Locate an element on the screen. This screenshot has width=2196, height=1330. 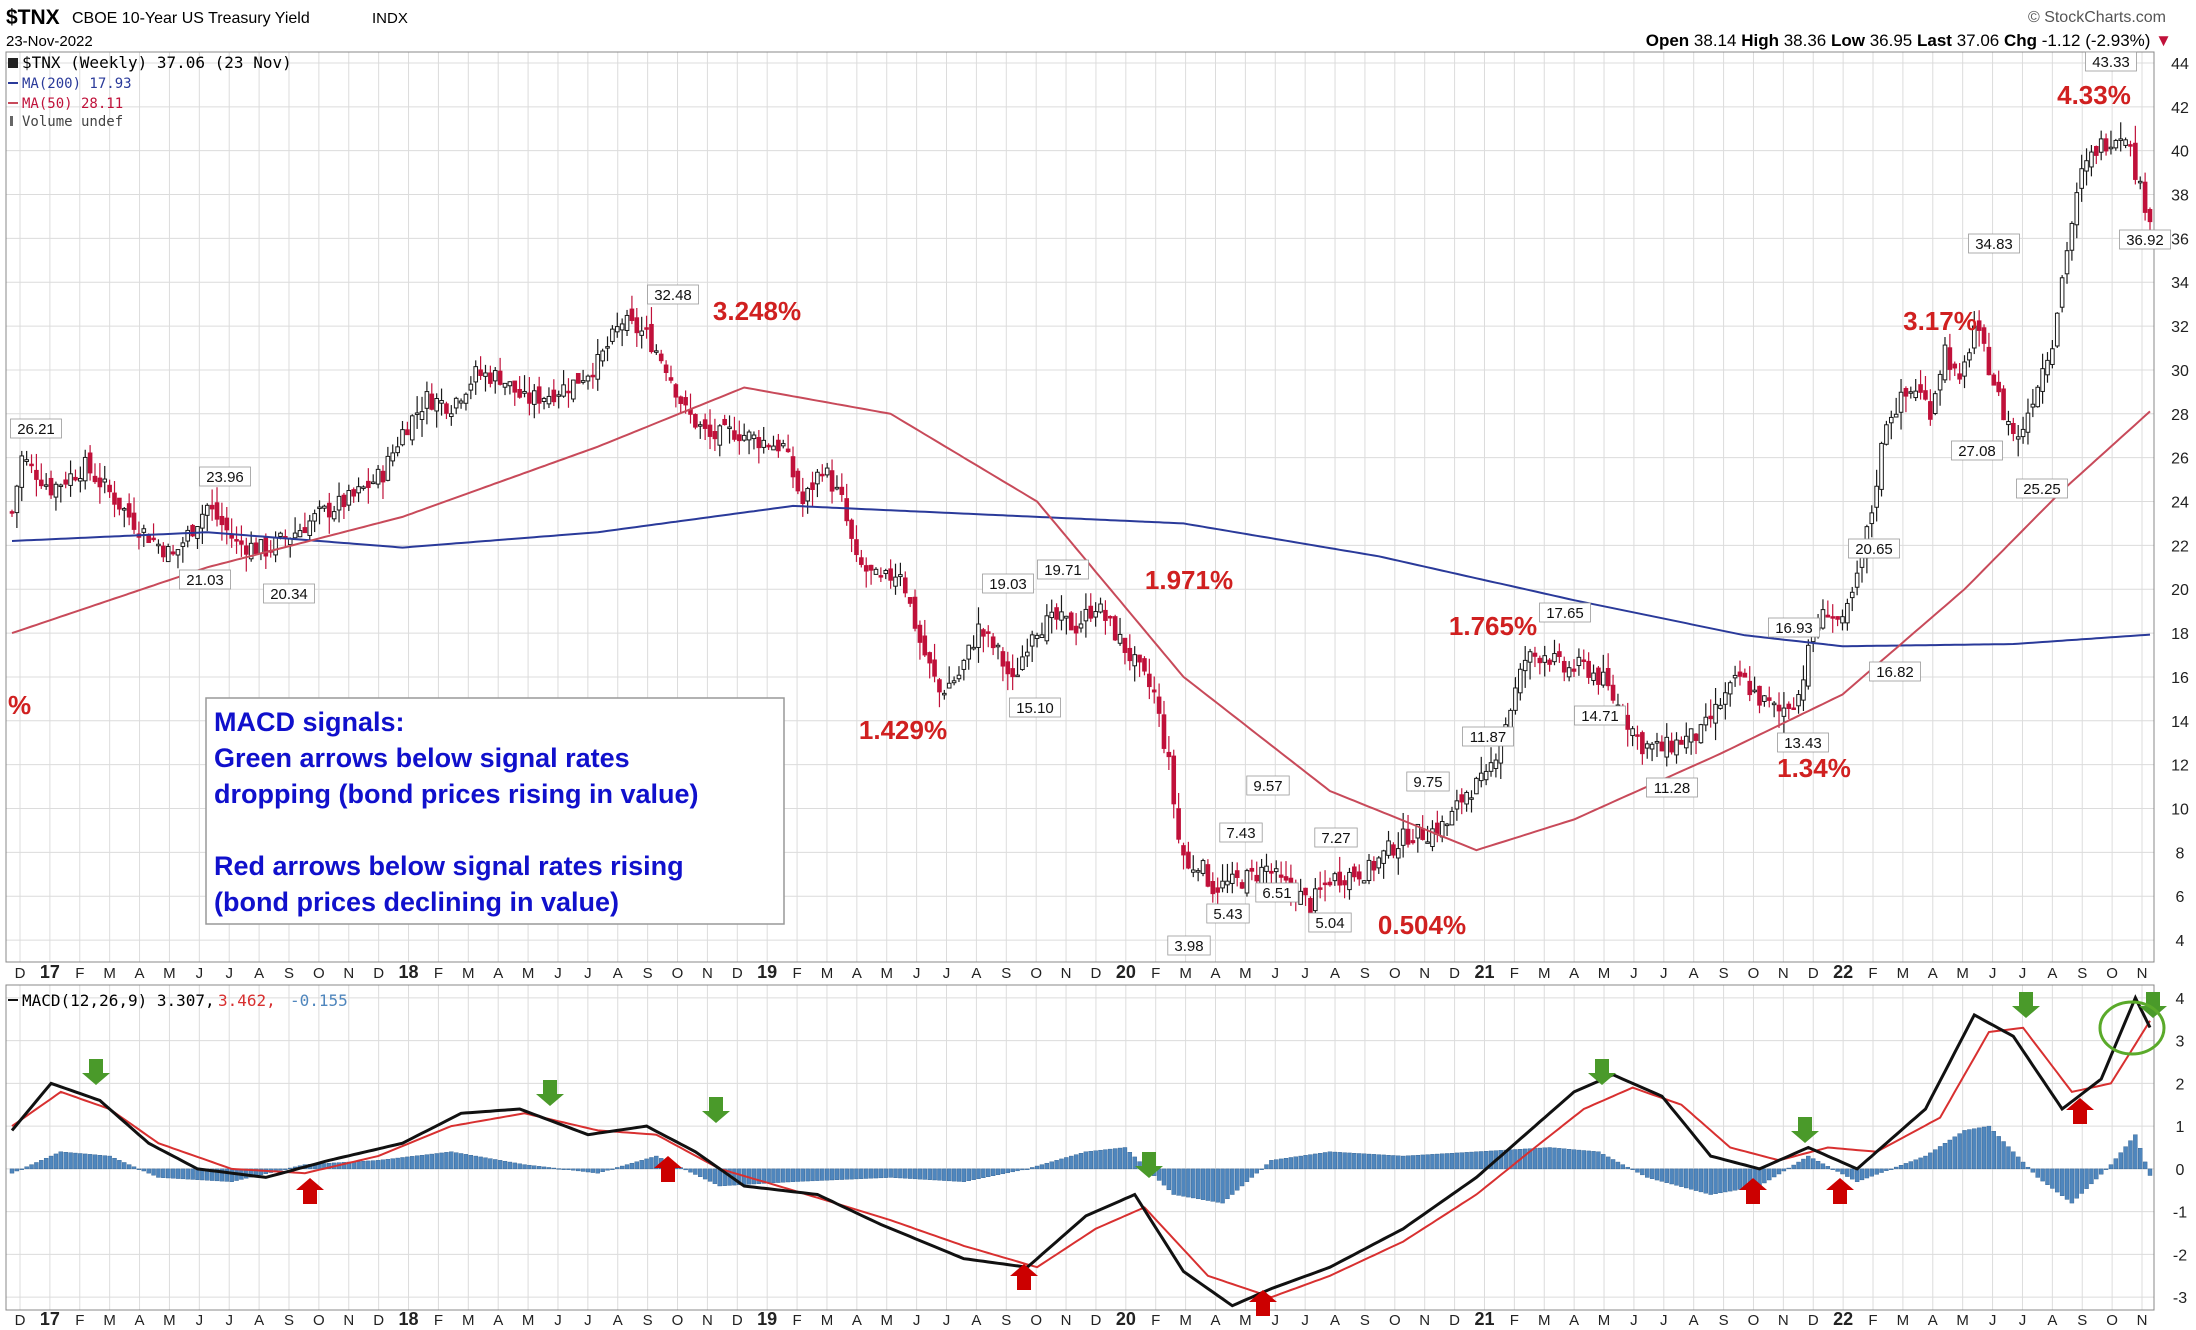
highlight-circle is located at coordinates (2132, 1028).